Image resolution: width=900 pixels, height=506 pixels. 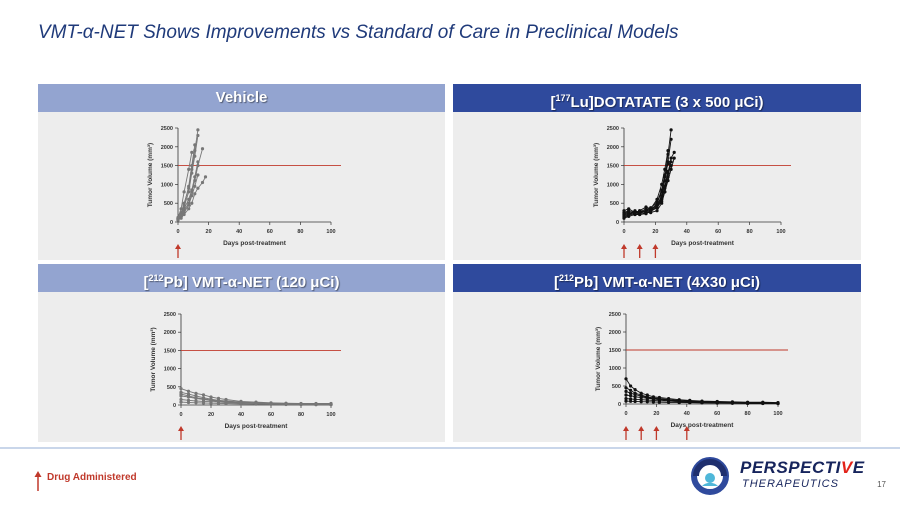 What do you see at coordinates (257, 426) in the screenshot?
I see `x-axis-label: Days post-treatment` at bounding box center [257, 426].